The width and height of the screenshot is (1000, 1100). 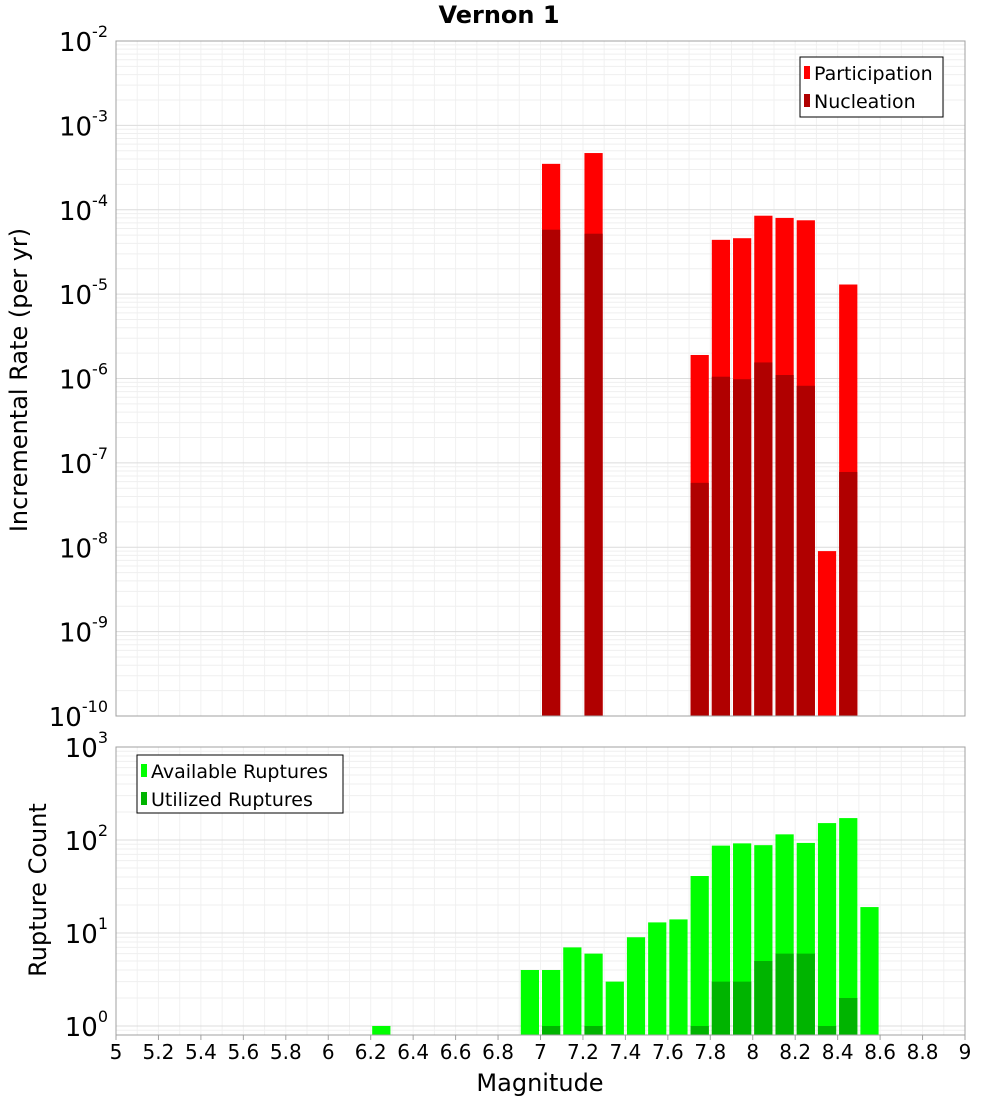 What do you see at coordinates (100, 622) in the screenshot?
I see `y-tick-exponent: -9` at bounding box center [100, 622].